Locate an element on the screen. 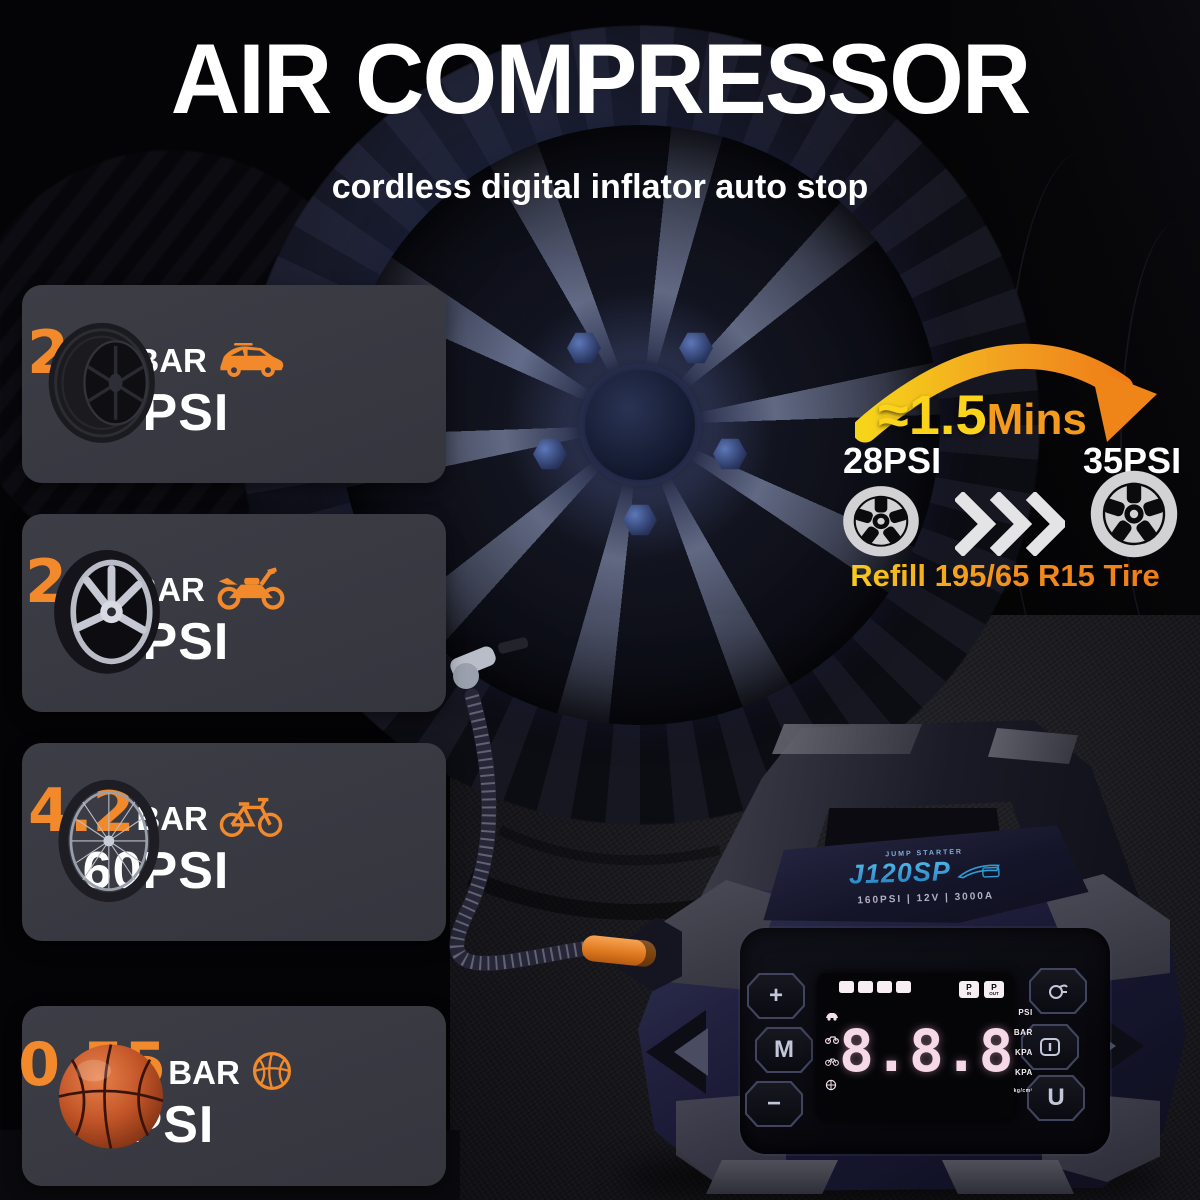  chevrons-icon is located at coordinates (1010, 524).